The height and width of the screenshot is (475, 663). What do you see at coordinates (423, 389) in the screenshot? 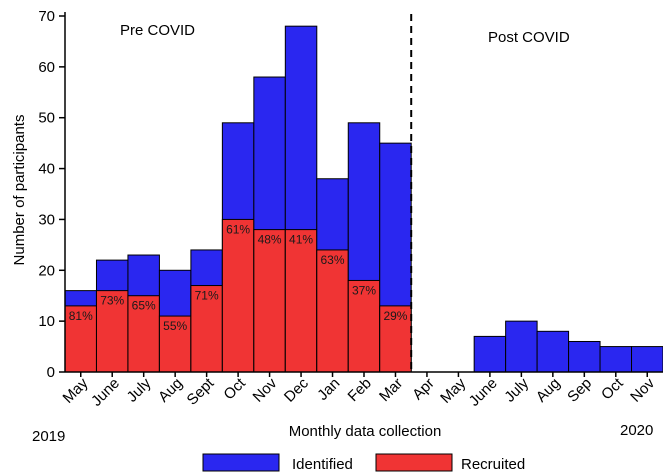
I see `x-tick-label-11: Apr` at bounding box center [423, 389].